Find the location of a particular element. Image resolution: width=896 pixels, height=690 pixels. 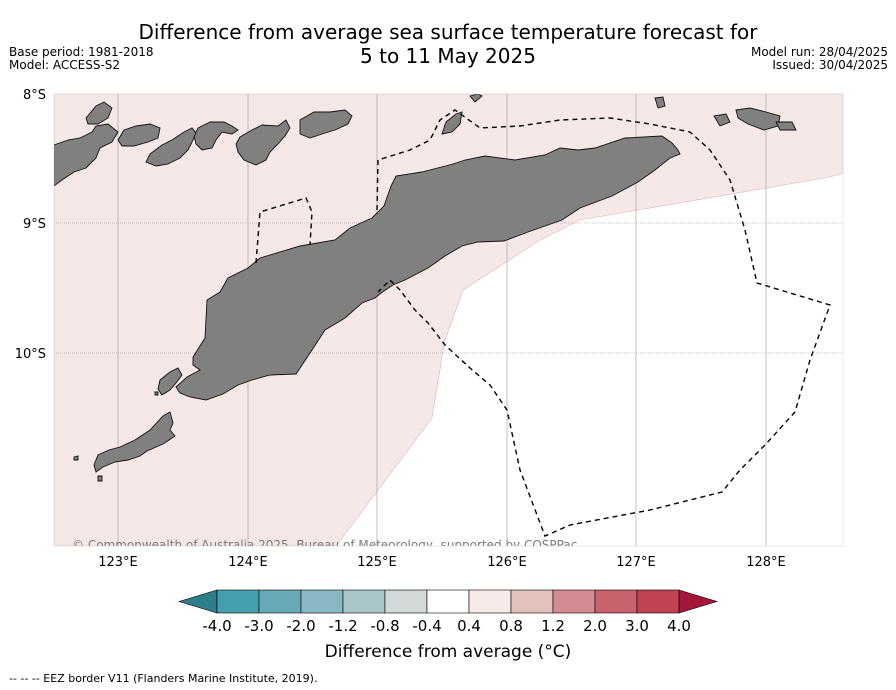

colorbar-tick-label: 3.0 is located at coordinates (637, 626).